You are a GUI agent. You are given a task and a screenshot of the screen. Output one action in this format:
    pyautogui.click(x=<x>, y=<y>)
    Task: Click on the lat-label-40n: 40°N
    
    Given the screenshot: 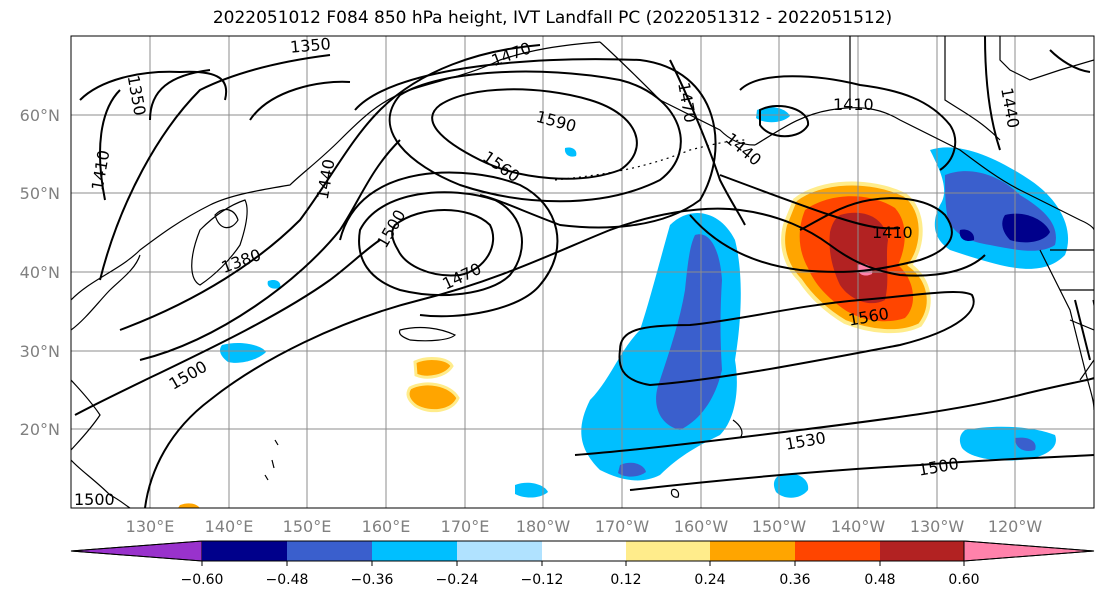 What is the action you would take?
    pyautogui.click(x=40, y=272)
    